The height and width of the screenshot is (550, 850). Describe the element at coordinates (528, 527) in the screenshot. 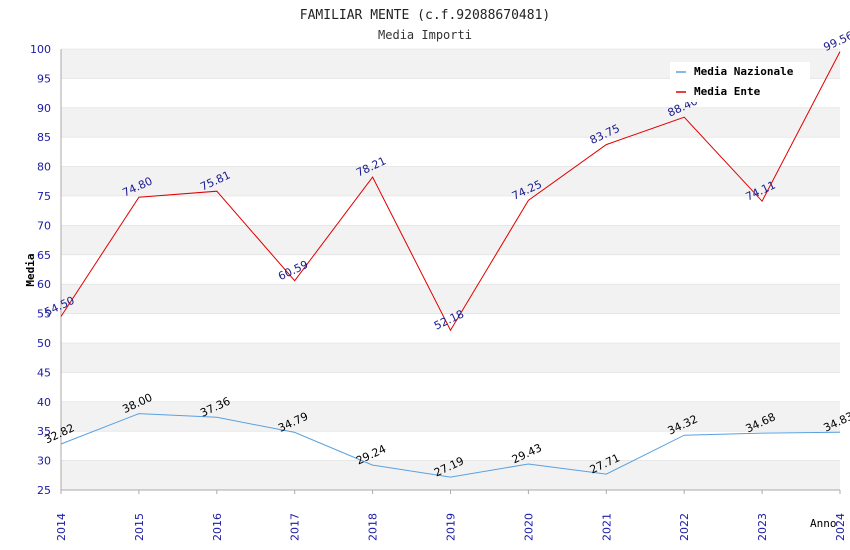

I see `x-tick-label: 2020` at that location.